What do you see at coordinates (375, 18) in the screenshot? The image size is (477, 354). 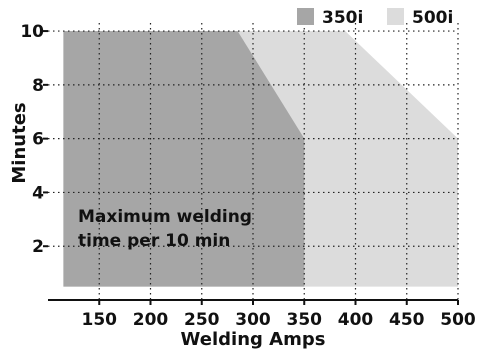 I see `legend: 350i 500i` at bounding box center [375, 18].